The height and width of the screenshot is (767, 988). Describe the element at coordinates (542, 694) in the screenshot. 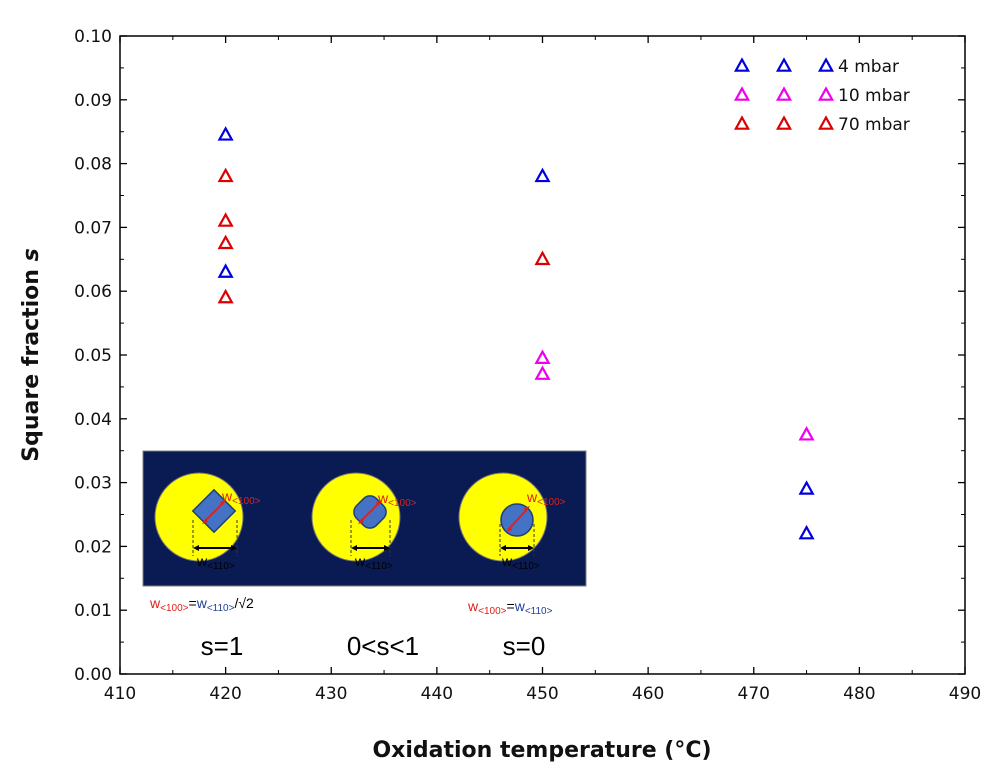

I see `x-tick-label: 450` at that location.